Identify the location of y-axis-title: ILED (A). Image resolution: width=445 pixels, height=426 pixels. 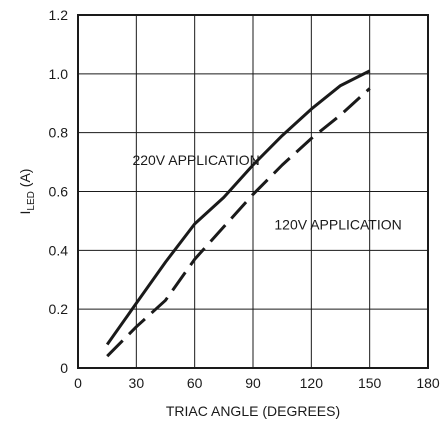
(27, 192).